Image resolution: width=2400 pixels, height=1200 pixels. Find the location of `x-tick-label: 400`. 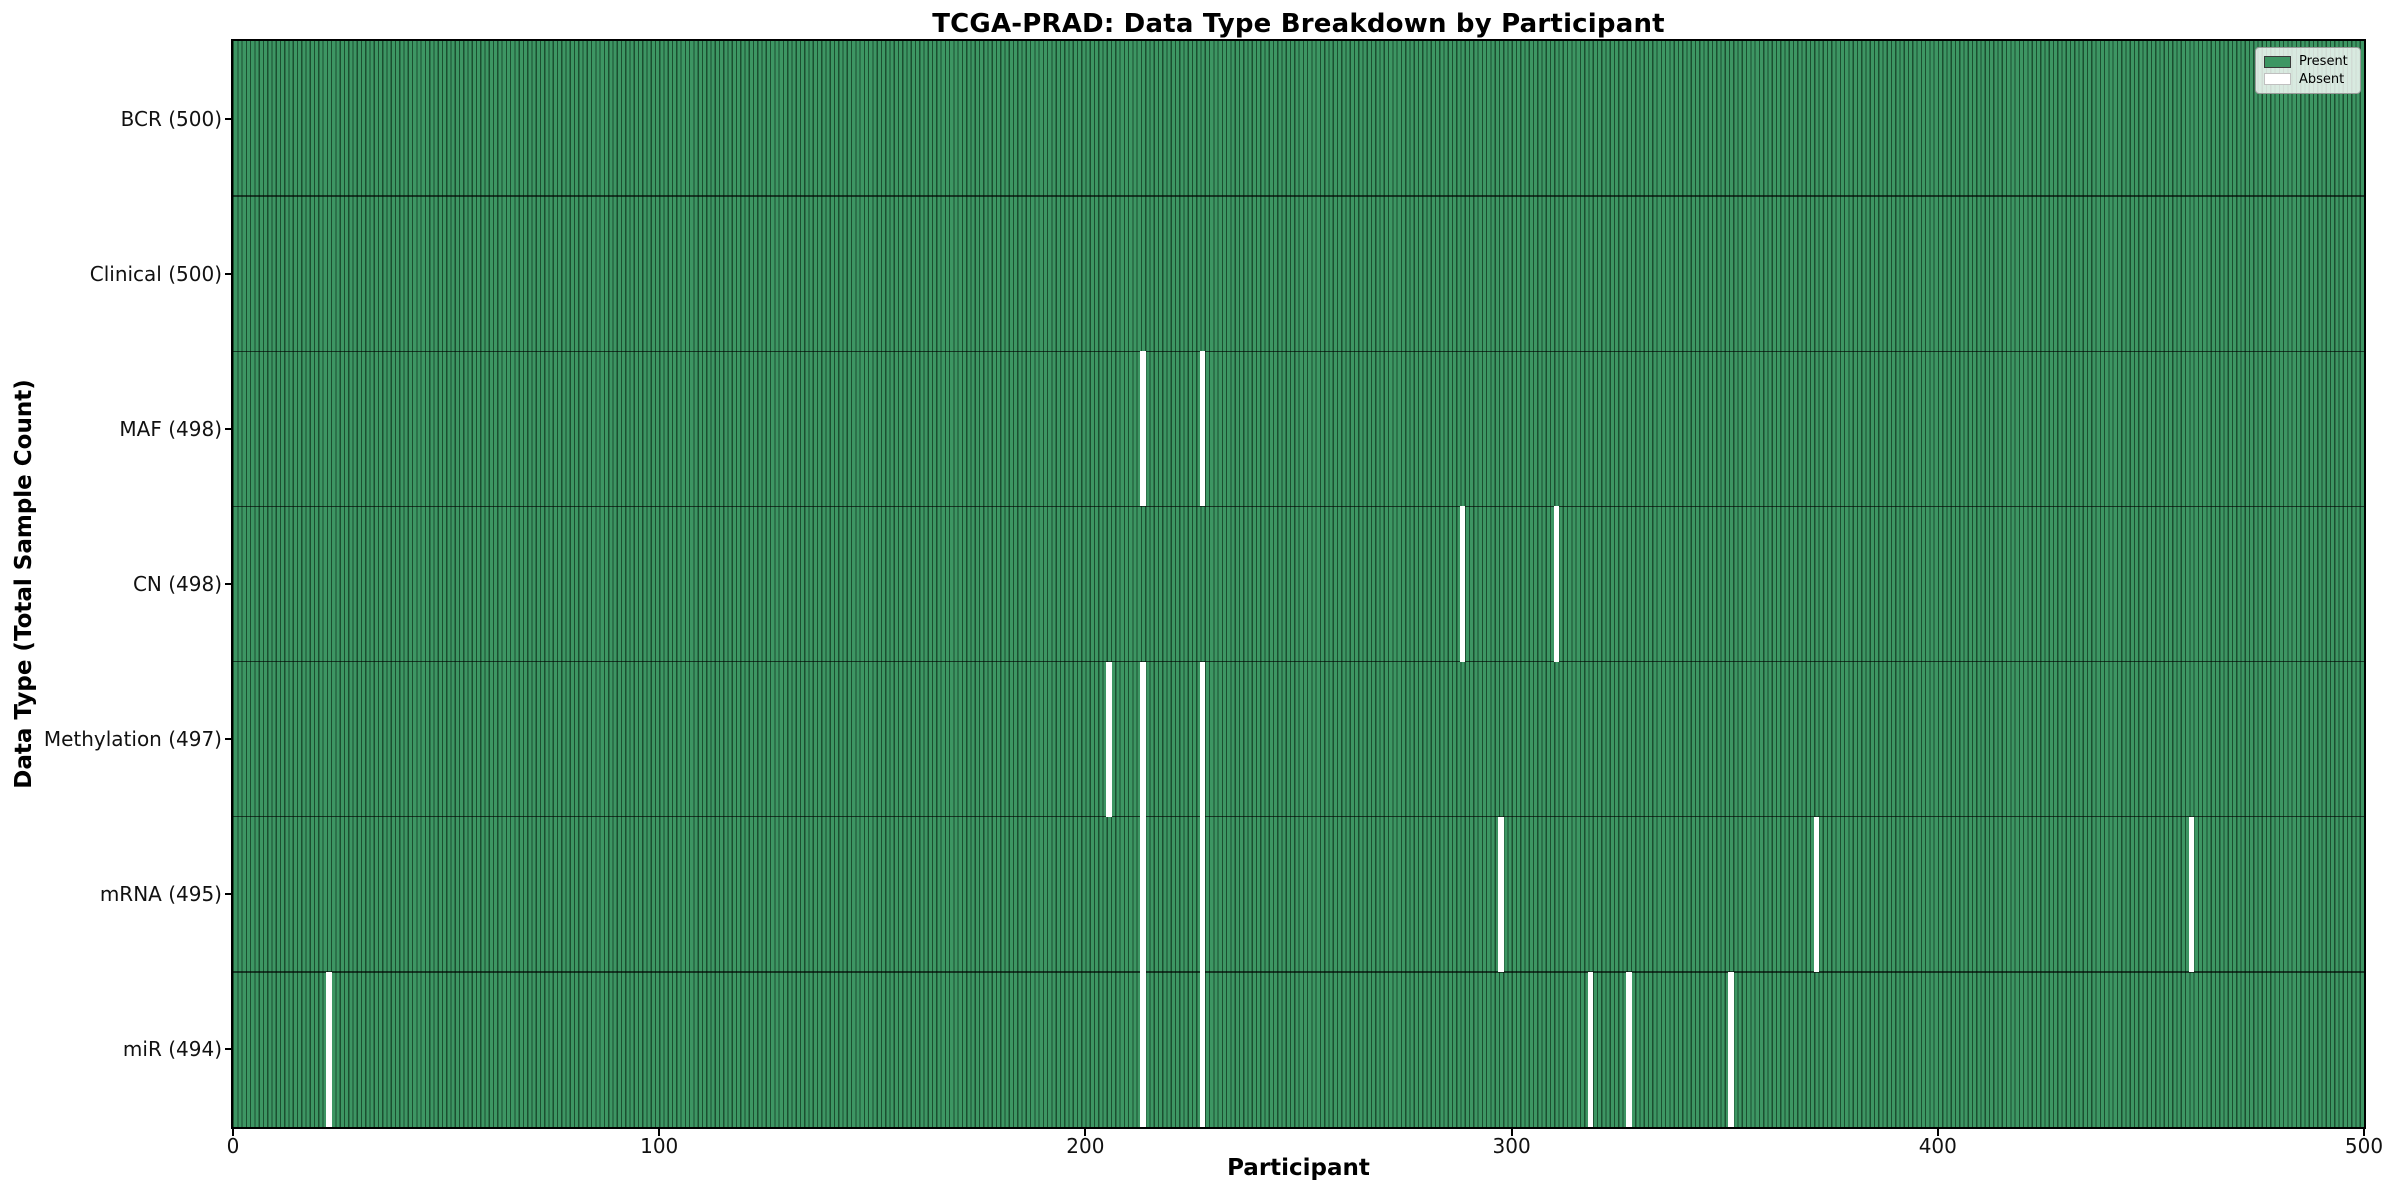

x-tick-label: 400 is located at coordinates (1937, 1146).